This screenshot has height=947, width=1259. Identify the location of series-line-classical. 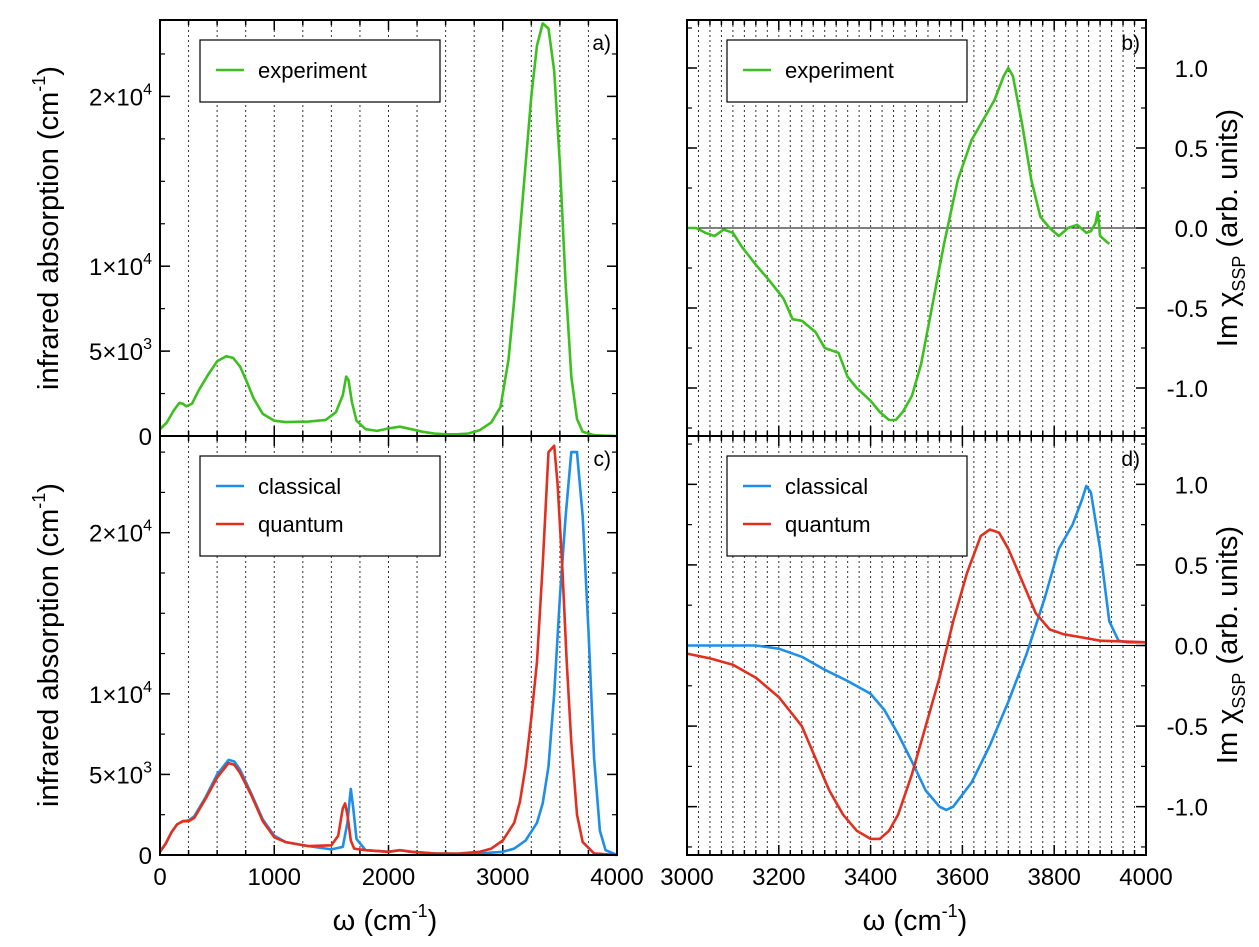
(916, 648).